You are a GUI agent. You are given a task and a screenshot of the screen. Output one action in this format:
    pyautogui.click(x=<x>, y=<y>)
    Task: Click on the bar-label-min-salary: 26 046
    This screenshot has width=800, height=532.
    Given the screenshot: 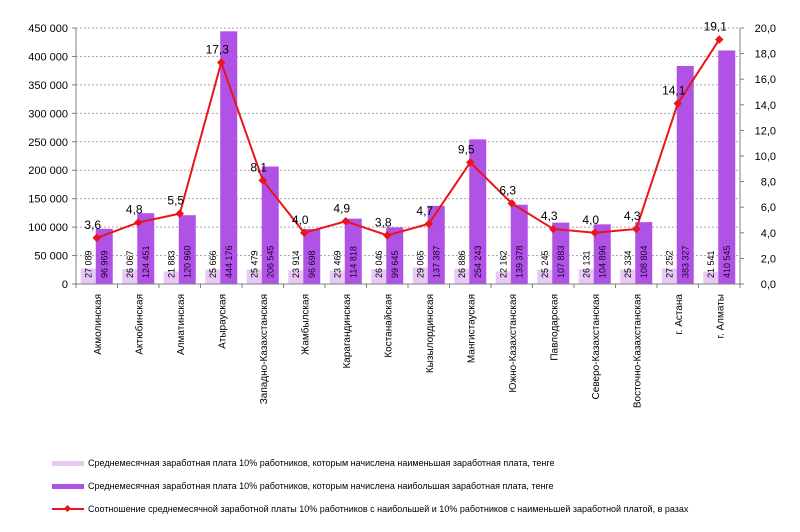 What is the action you would take?
    pyautogui.click(x=379, y=264)
    